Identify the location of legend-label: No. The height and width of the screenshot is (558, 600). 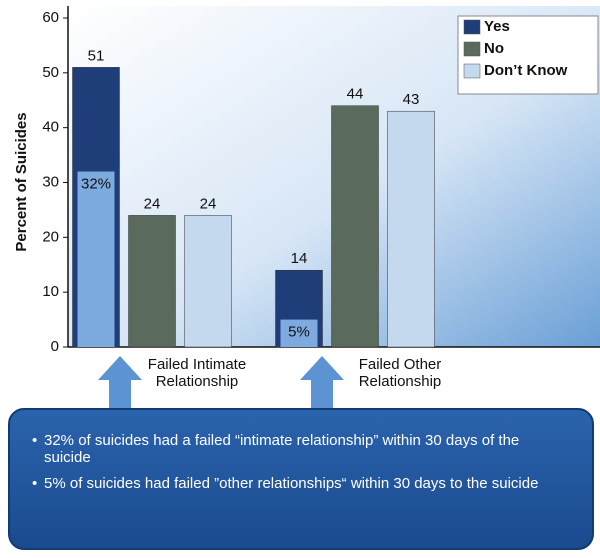
(494, 48).